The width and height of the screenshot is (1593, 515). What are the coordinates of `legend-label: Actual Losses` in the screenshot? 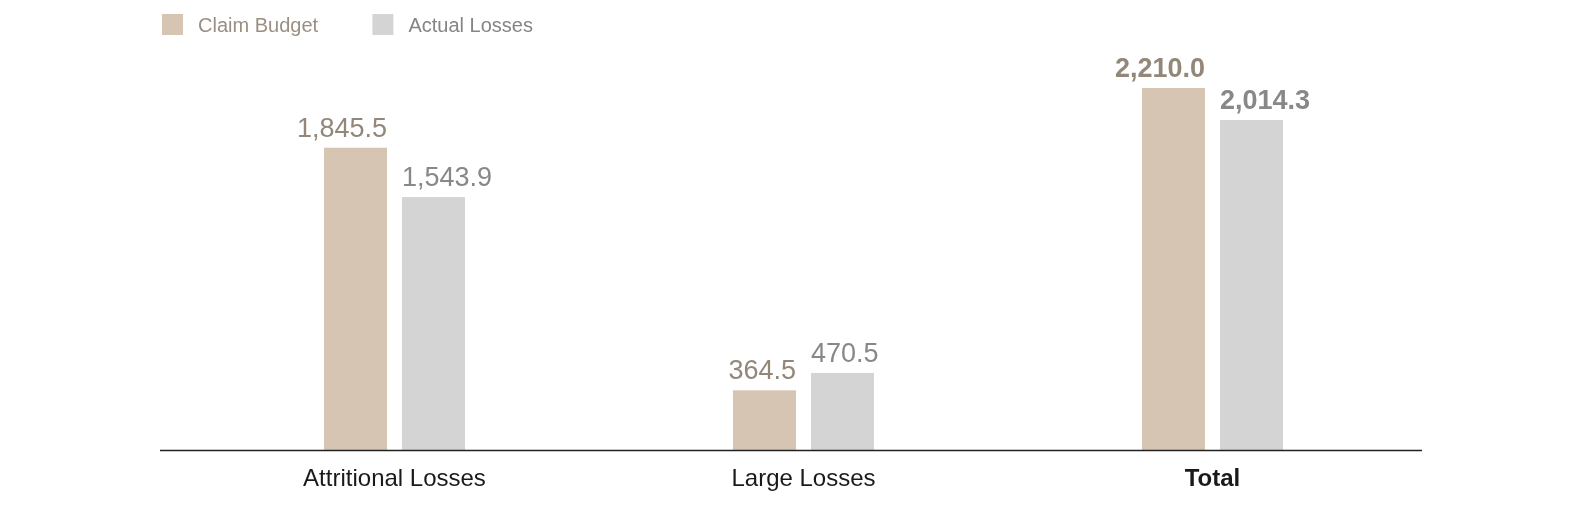 It's located at (470, 25).